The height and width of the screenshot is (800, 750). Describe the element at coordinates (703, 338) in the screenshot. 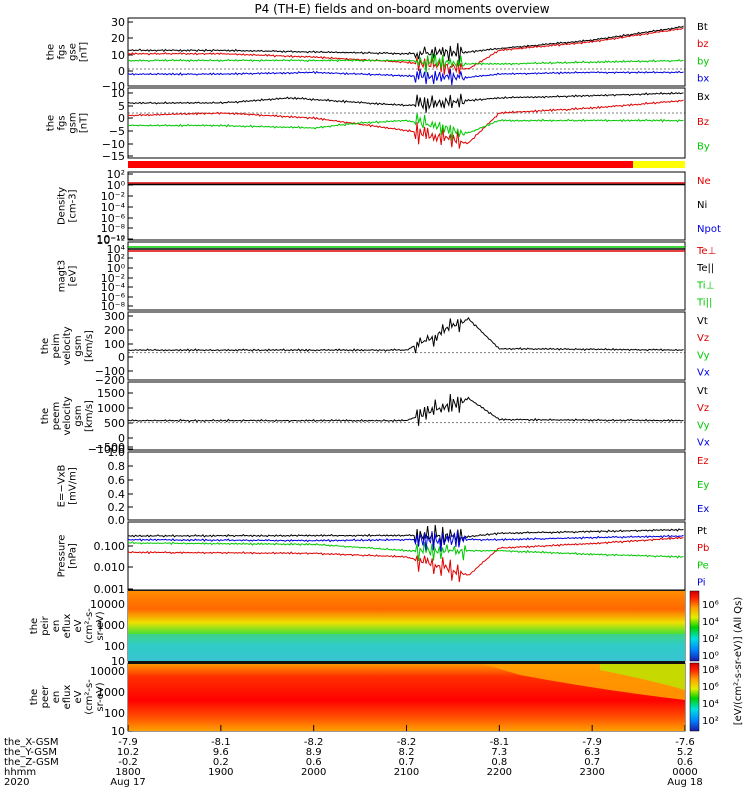

I see `legend-vz: Vz` at that location.